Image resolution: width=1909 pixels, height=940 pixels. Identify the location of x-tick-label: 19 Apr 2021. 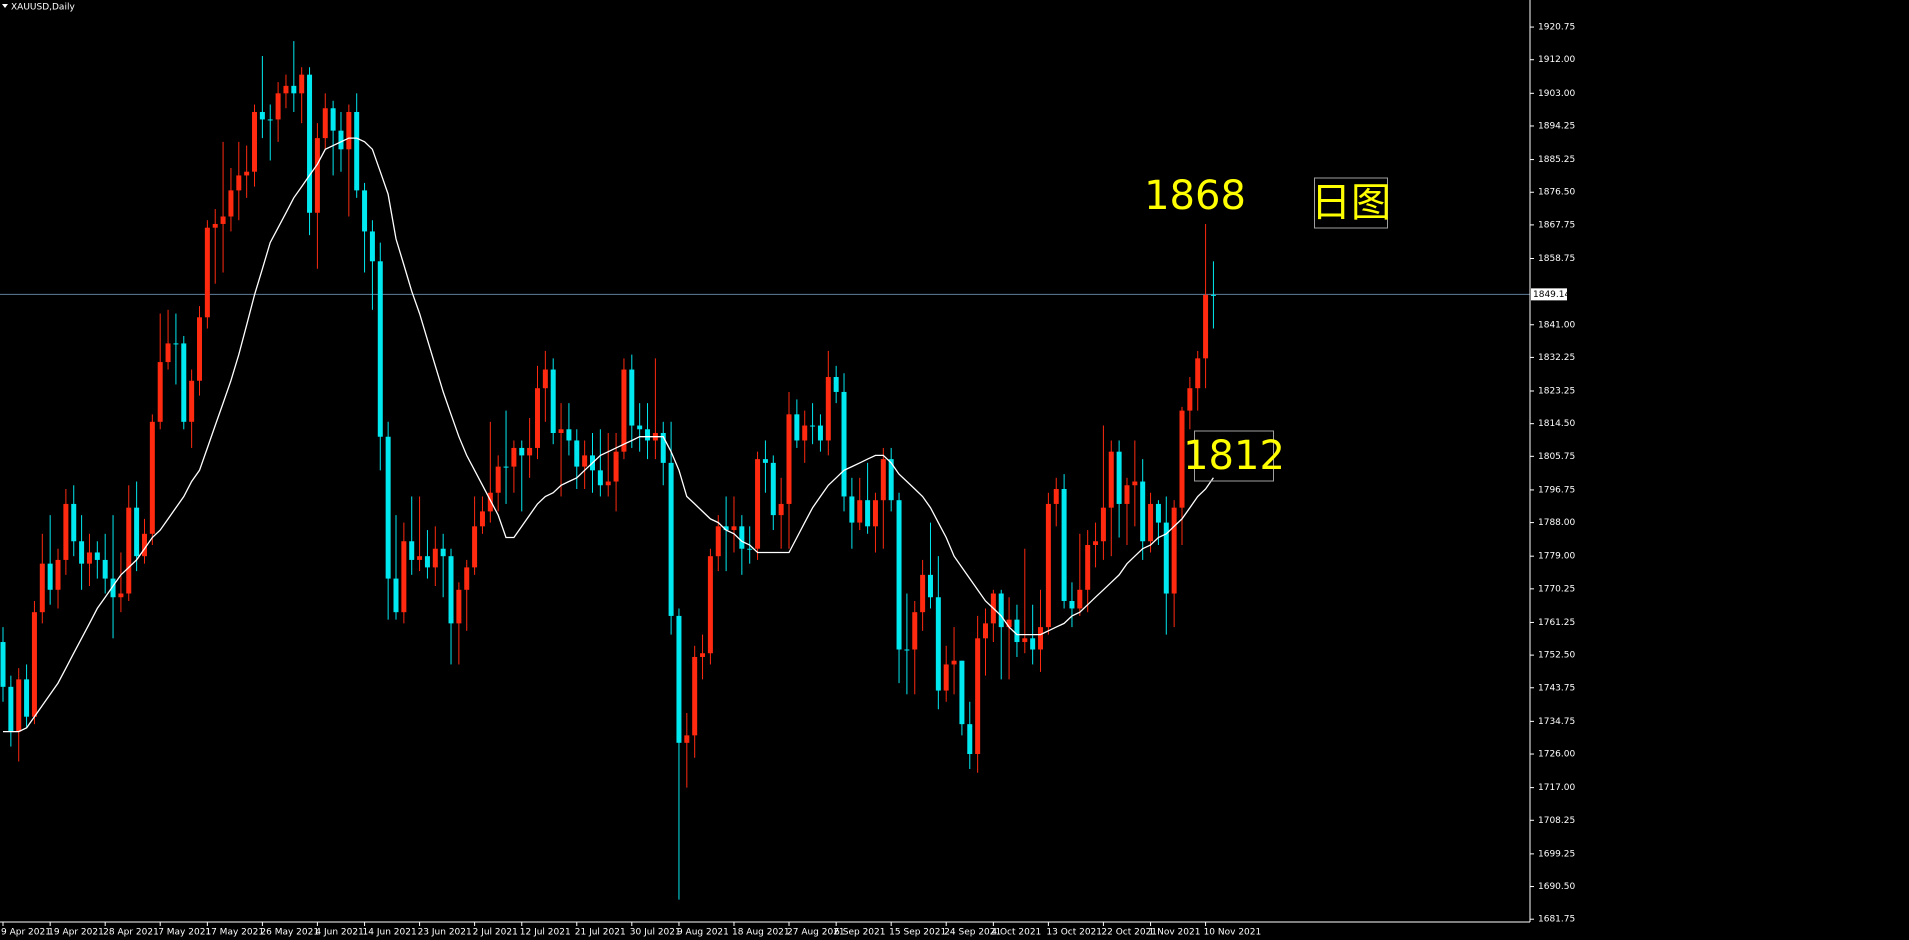
(76, 933).